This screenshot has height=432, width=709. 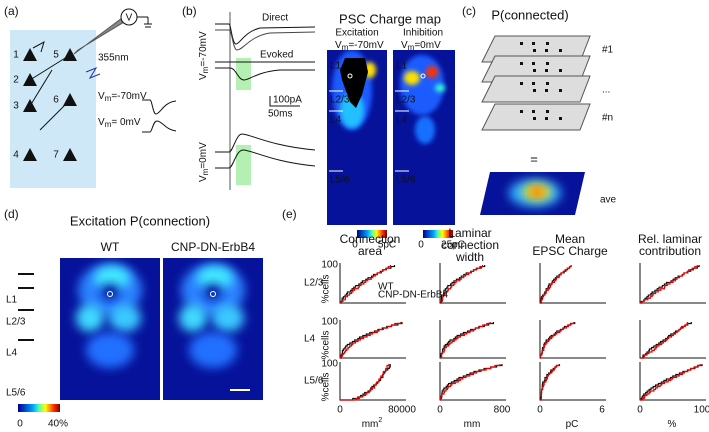 I want to click on wavelength: 355nm, so click(x=113, y=58).